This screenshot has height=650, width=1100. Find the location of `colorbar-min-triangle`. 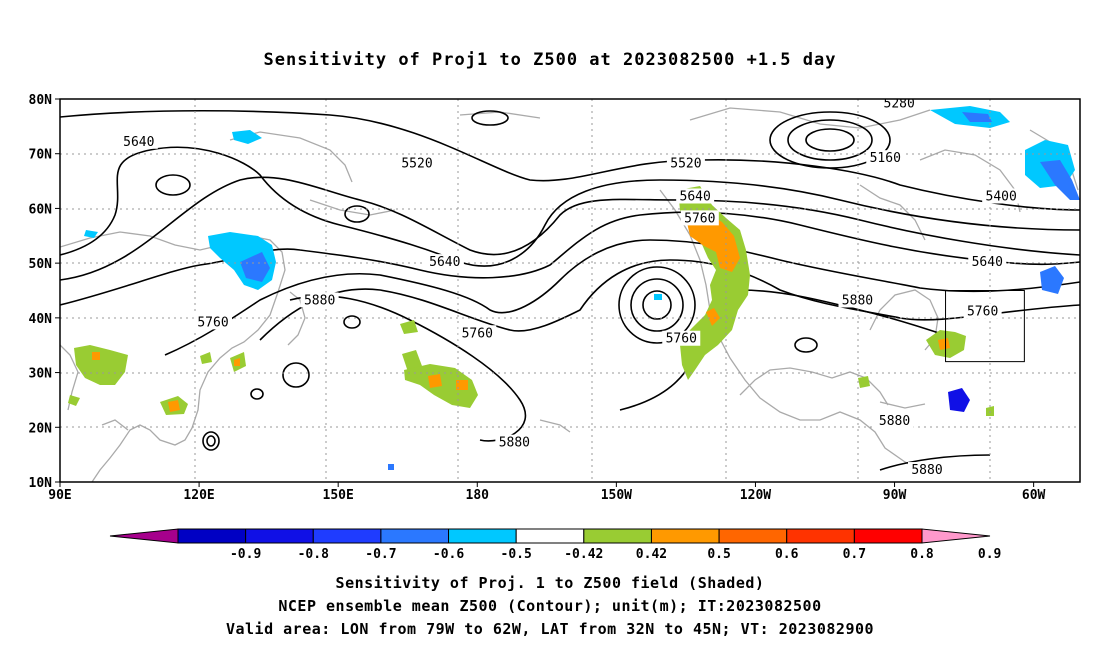

colorbar-min-triangle is located at coordinates (144, 536).